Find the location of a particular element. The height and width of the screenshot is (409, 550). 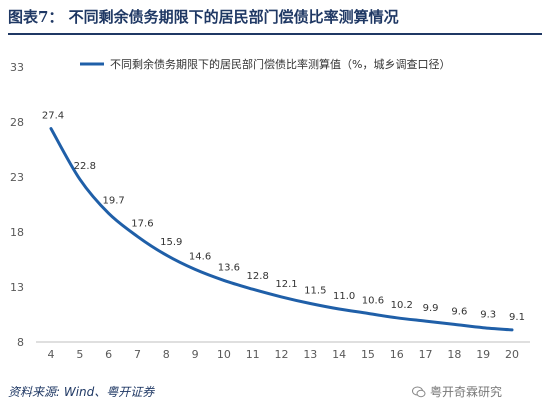

source-note: 资料来源: Wind、粤开证券 is located at coordinates (81, 392).